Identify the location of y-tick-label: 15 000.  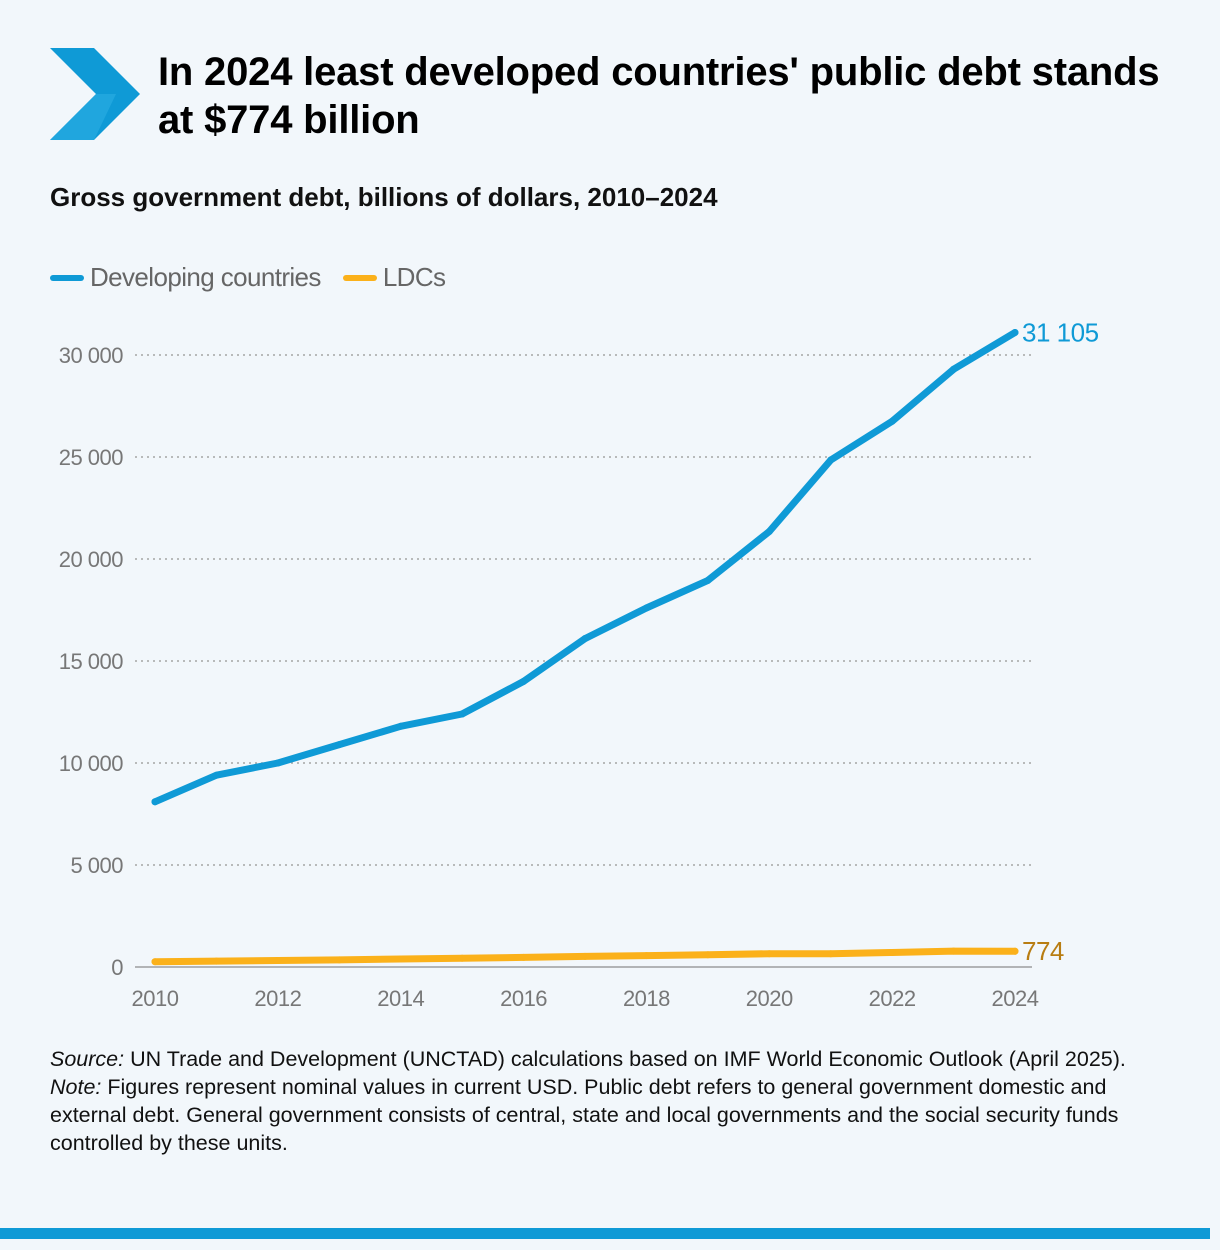
(91, 661).